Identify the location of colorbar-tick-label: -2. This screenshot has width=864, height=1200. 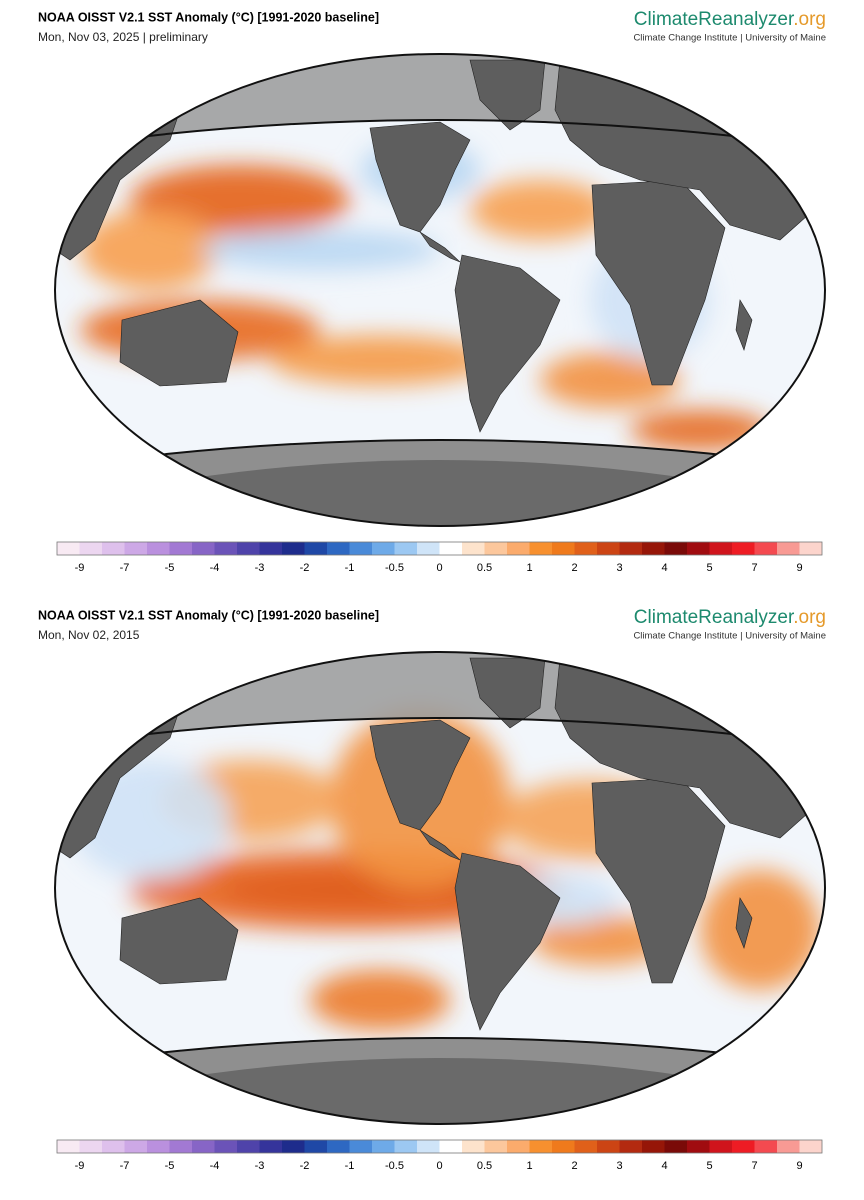
(305, 1166).